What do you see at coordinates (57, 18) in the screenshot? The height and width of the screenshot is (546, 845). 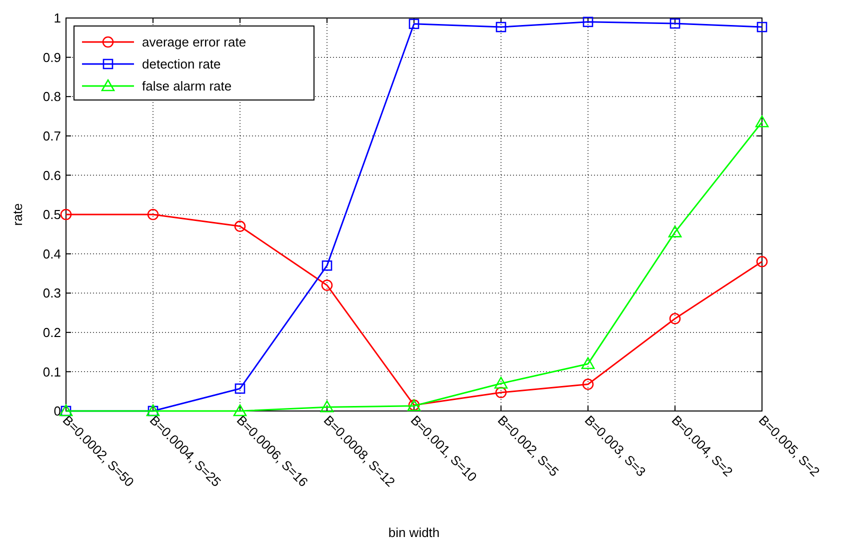 I see `y-tick-label: 1` at bounding box center [57, 18].